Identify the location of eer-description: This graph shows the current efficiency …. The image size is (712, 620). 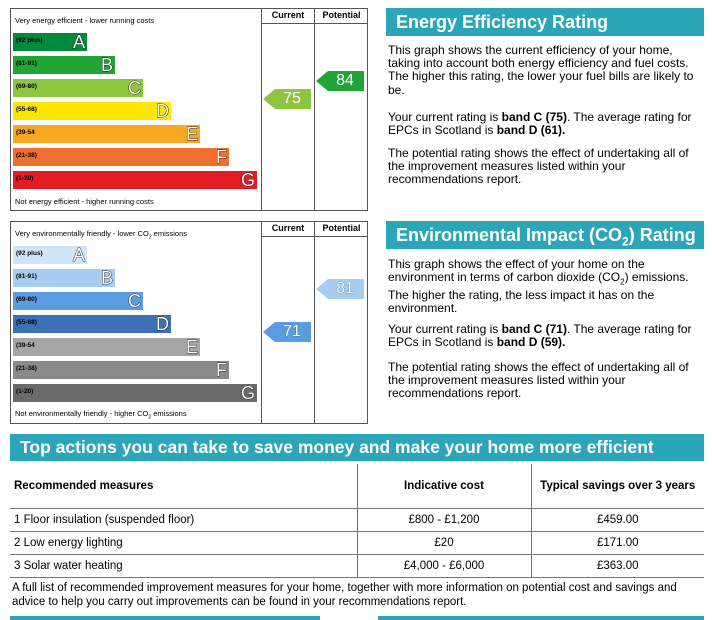
(541, 70).